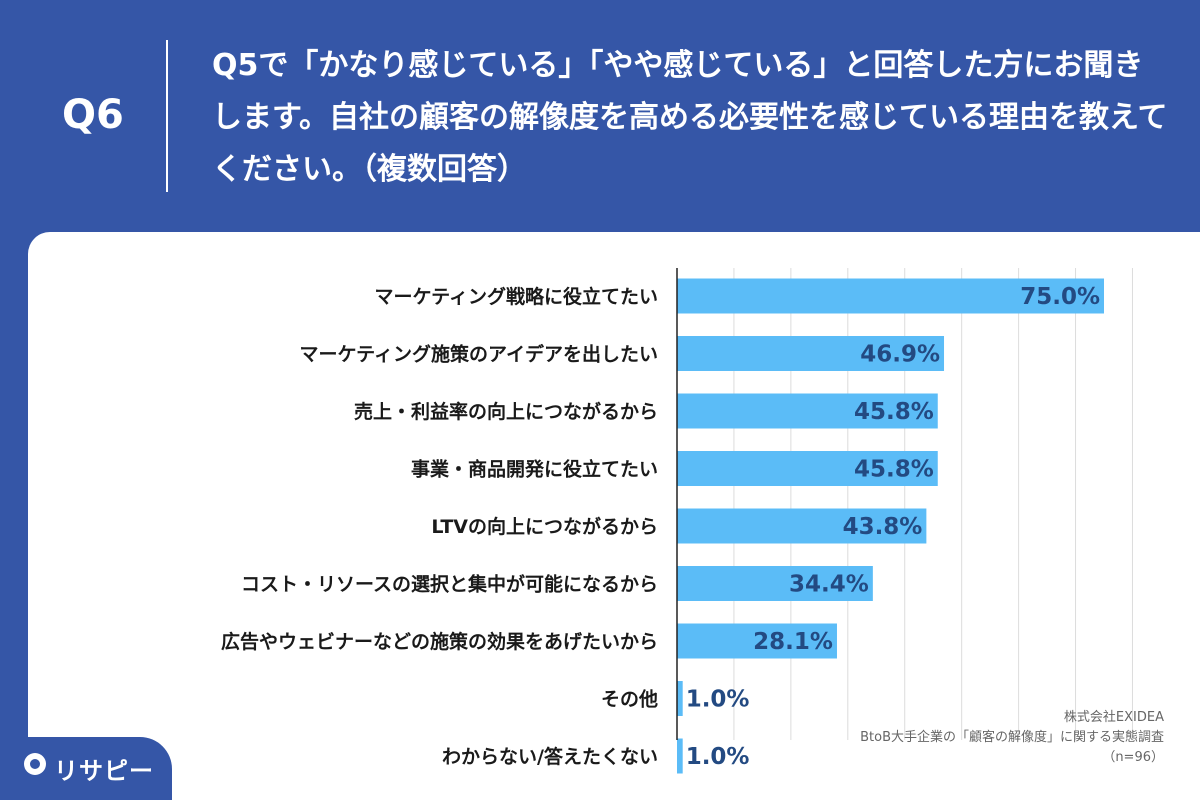 The image size is (1200, 800). I want to click on value-label: 75.0%, so click(1060, 297).